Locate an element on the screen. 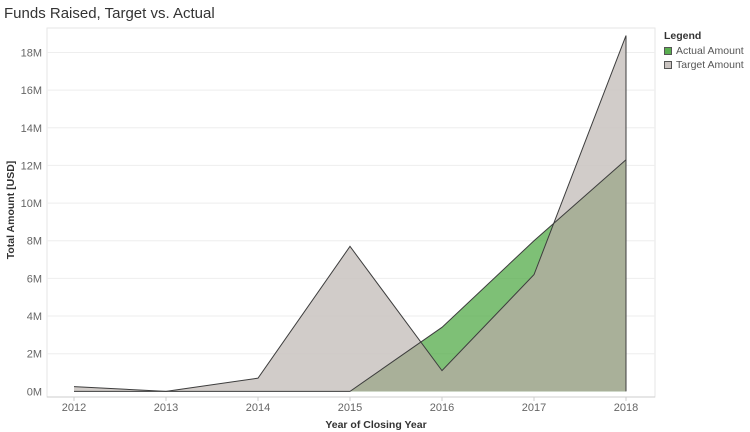  legend-label-actual: Actual Amount is located at coordinates (710, 51).